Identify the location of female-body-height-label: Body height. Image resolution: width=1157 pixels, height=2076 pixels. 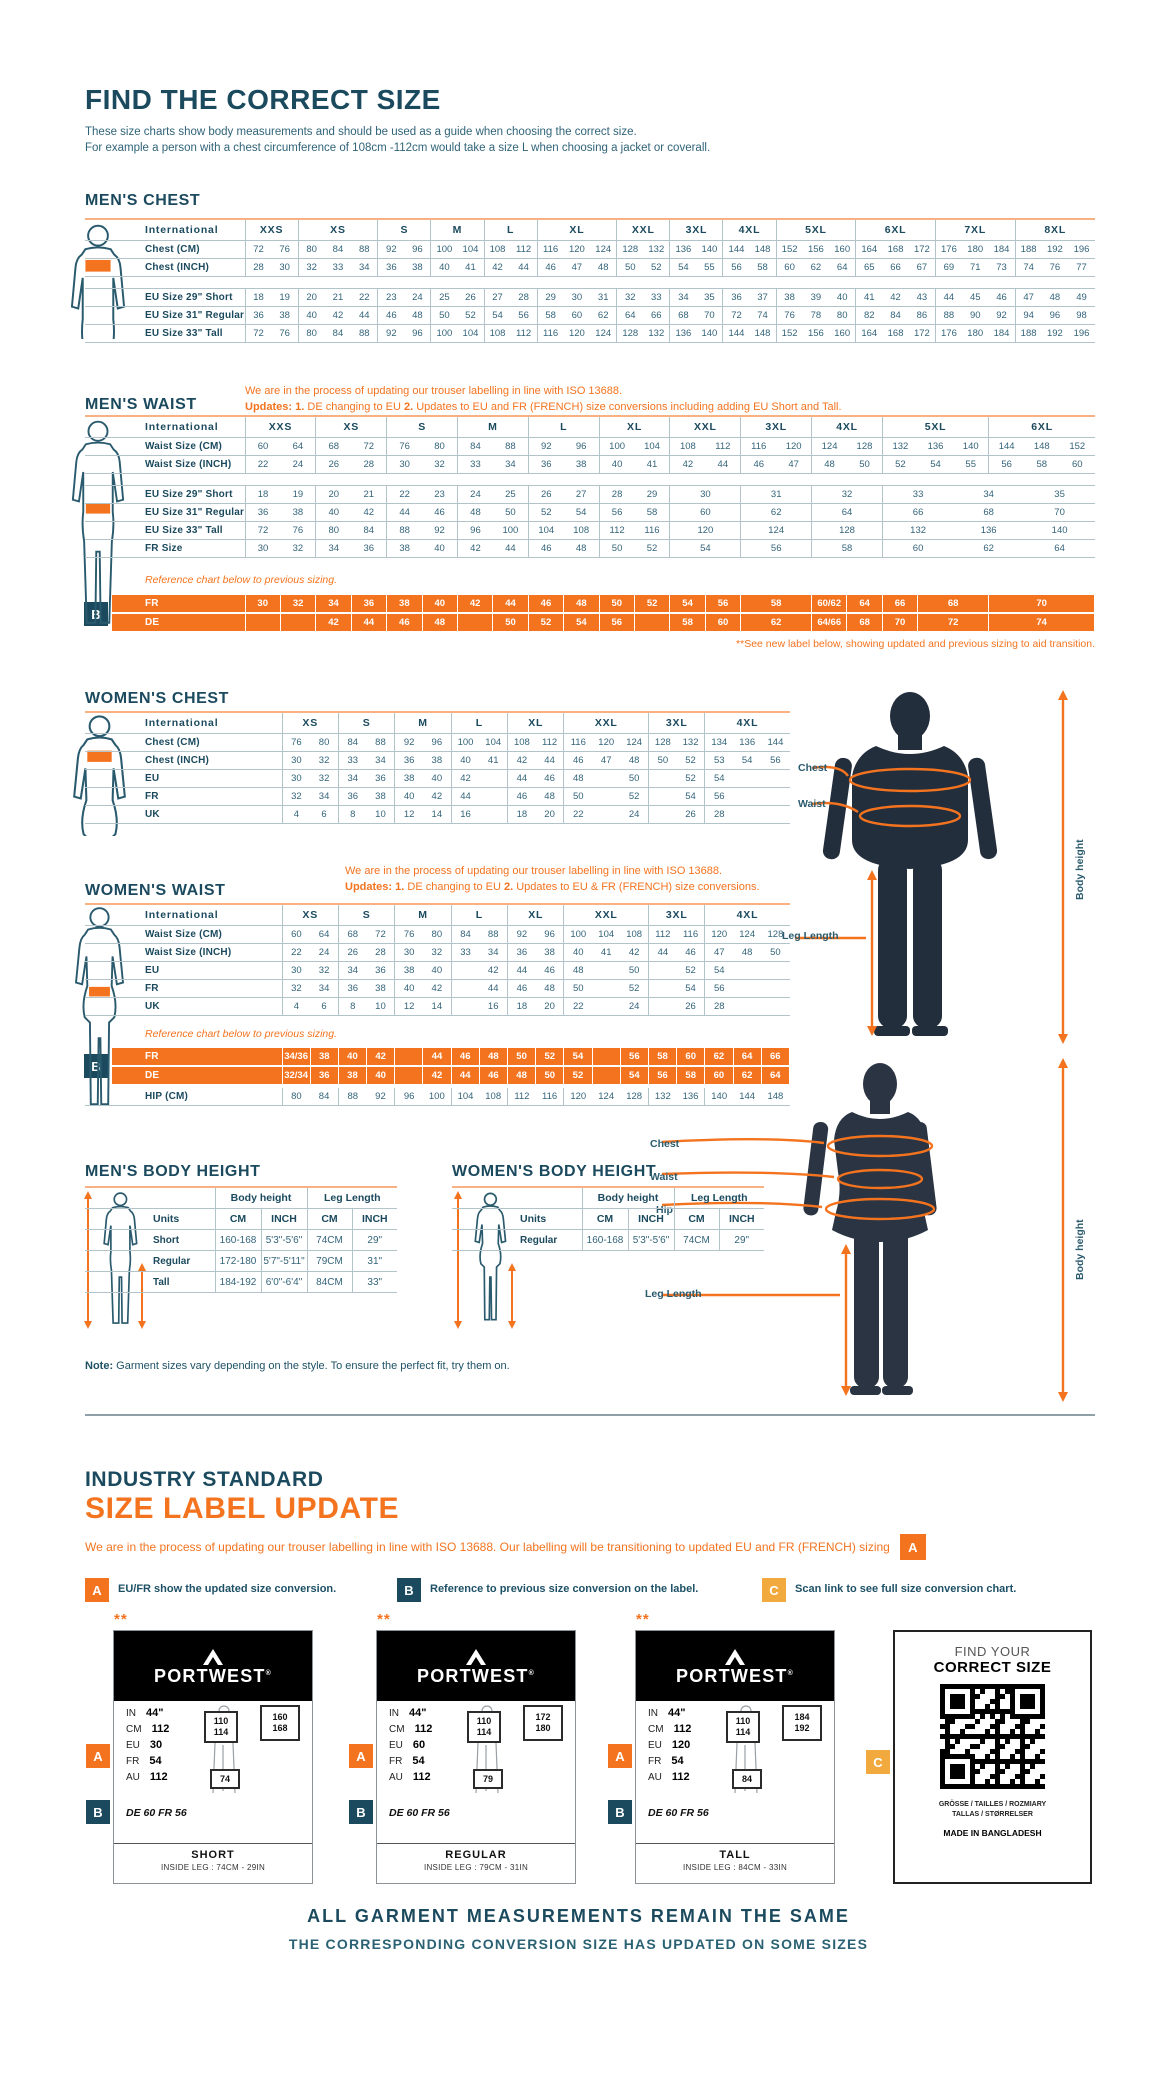
(1080, 1249).